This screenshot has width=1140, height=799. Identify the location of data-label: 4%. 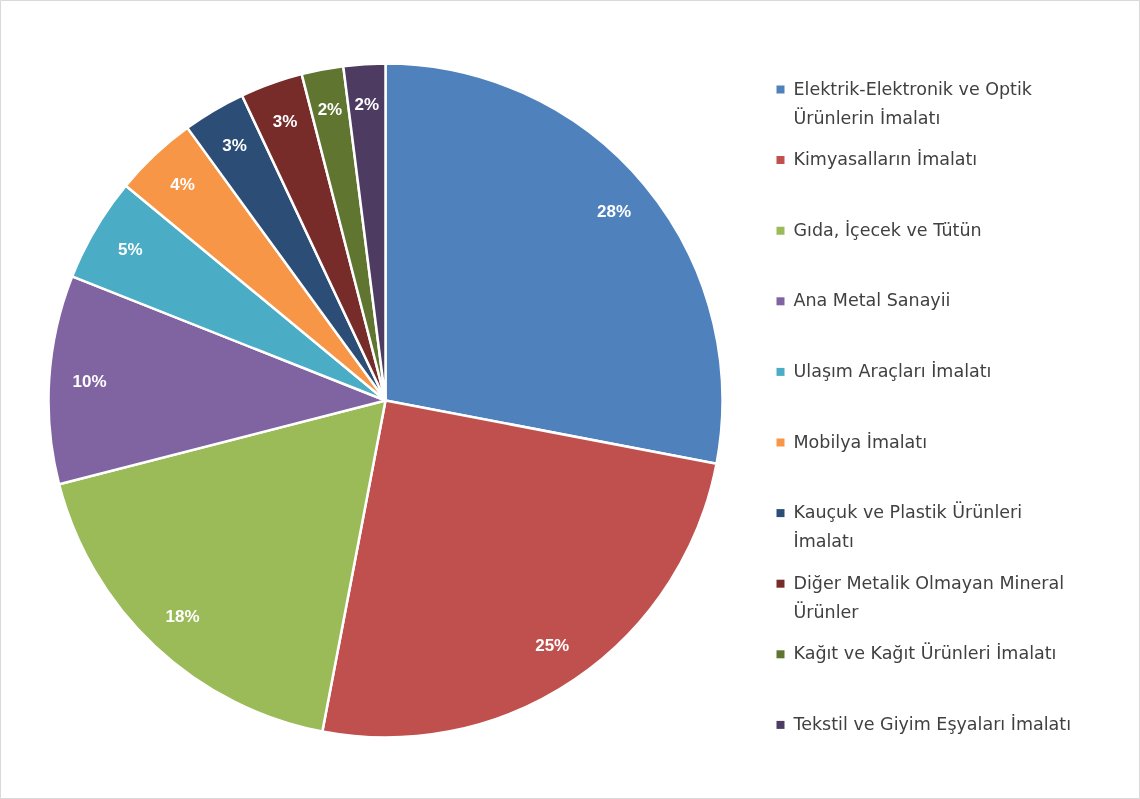
(182, 184).